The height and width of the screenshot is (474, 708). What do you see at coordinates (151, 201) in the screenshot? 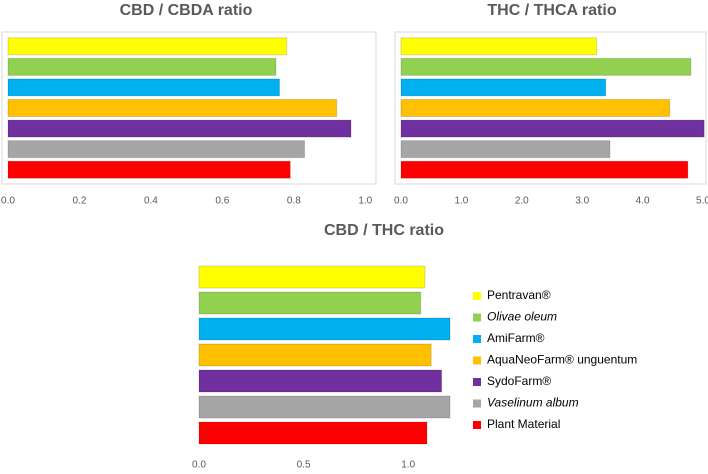
I see `x-tick-label: 0.4` at bounding box center [151, 201].